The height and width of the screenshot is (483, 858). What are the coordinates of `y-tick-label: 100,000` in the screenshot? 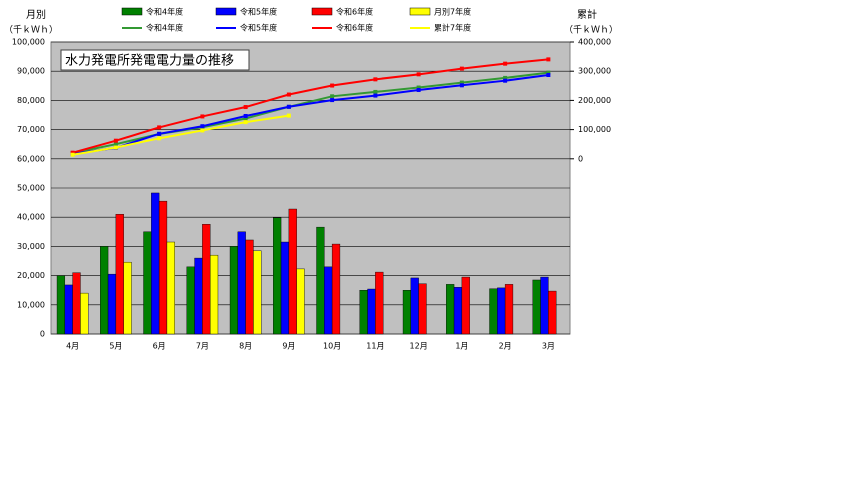 It's located at (28, 42).